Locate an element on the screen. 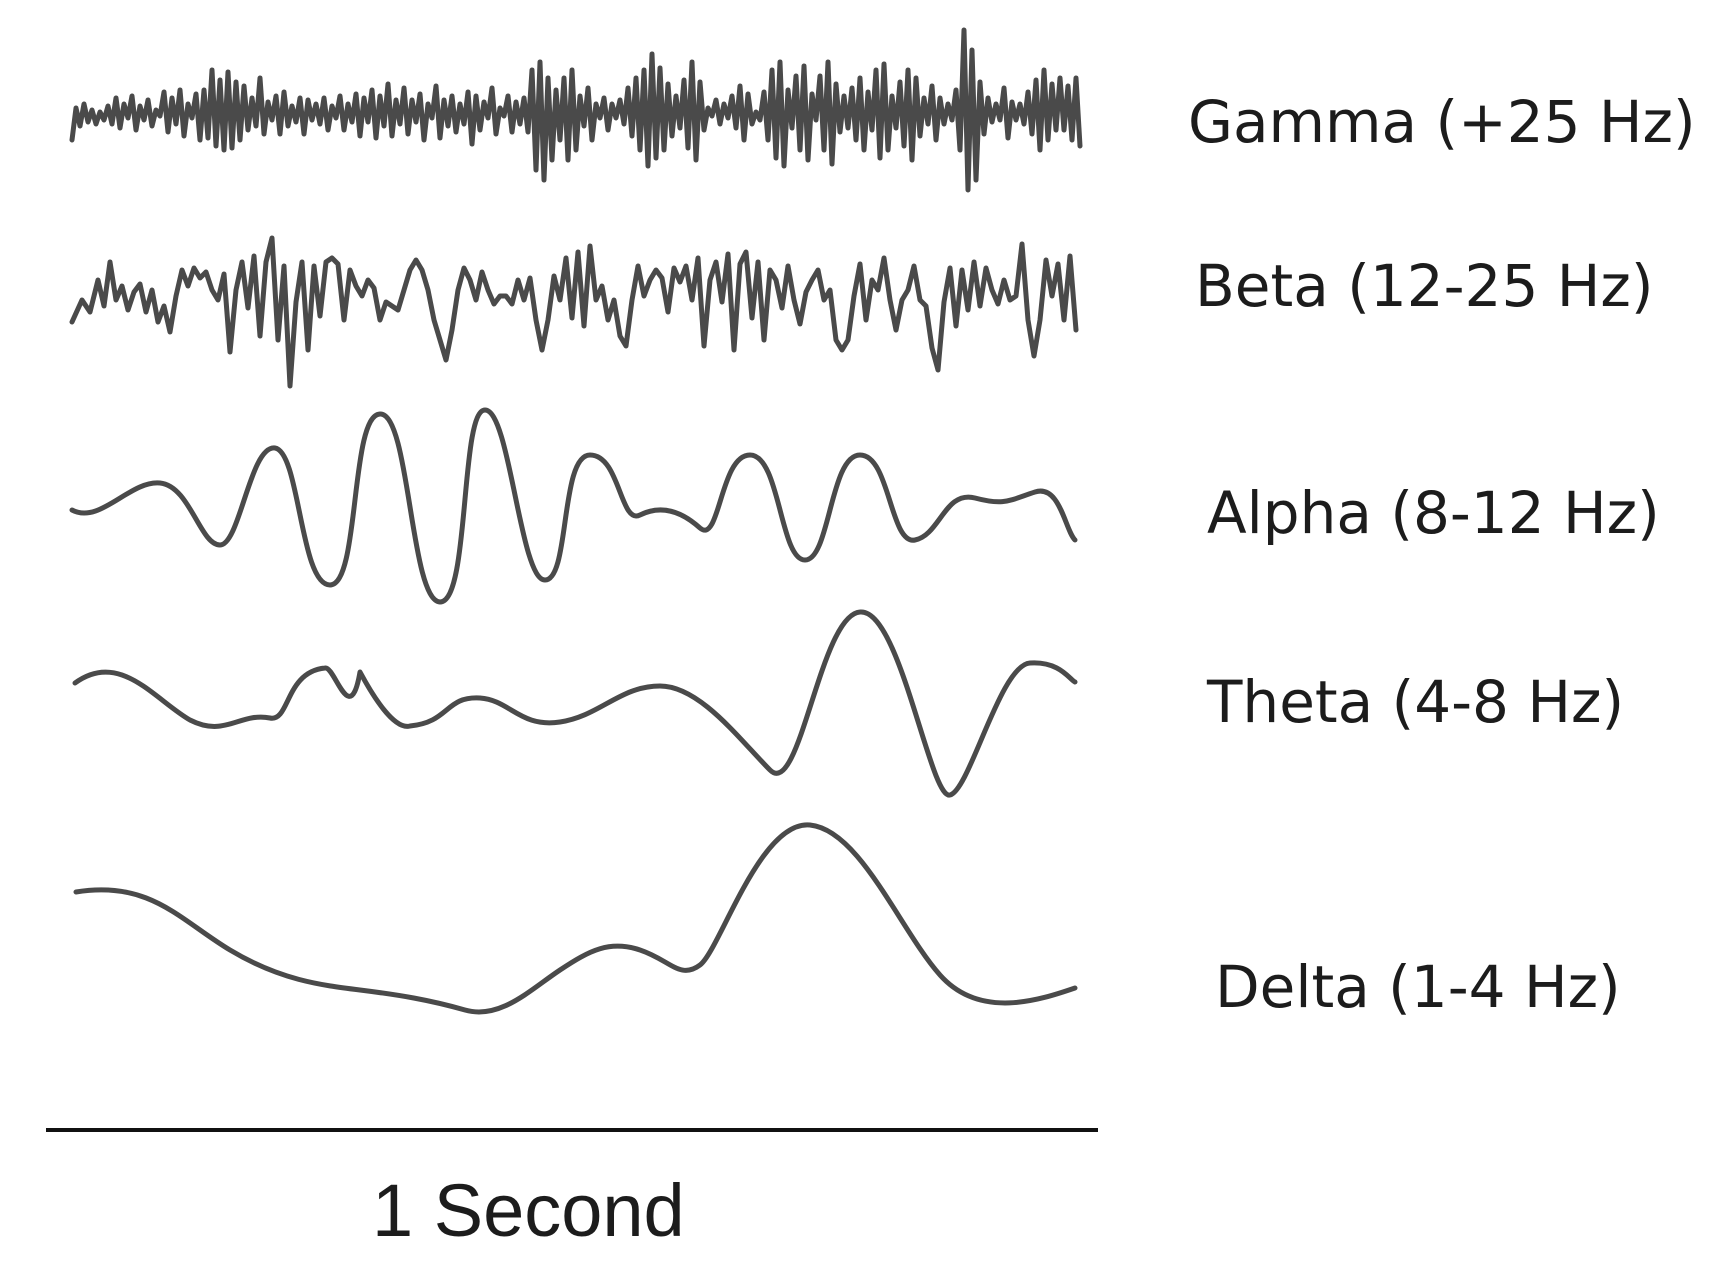  waveform-alpha is located at coordinates (573, 506).